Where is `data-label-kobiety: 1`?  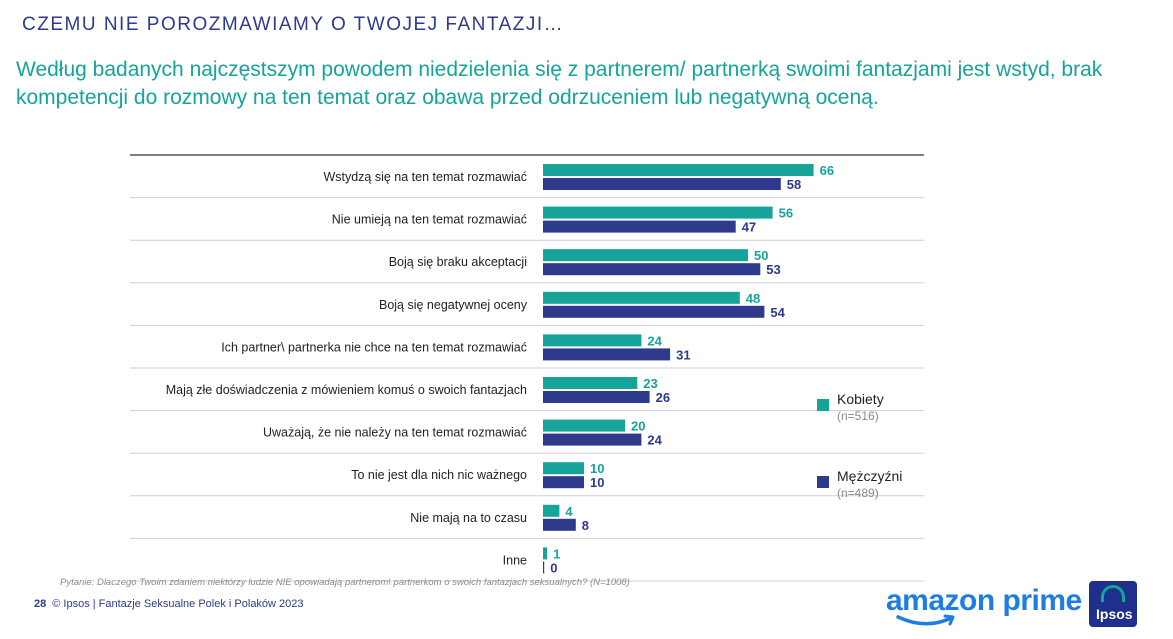
data-label-kobiety: 1 is located at coordinates (556, 553).